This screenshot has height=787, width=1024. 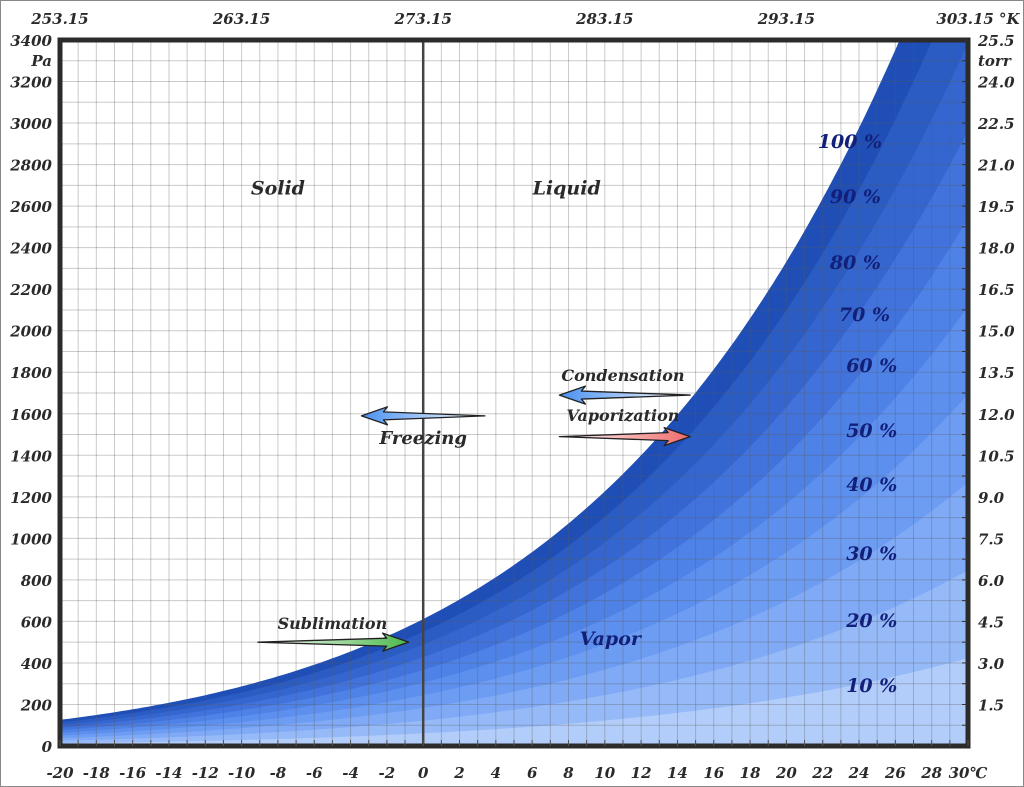 I want to click on x-tick-label: 22, so click(x=822, y=773).